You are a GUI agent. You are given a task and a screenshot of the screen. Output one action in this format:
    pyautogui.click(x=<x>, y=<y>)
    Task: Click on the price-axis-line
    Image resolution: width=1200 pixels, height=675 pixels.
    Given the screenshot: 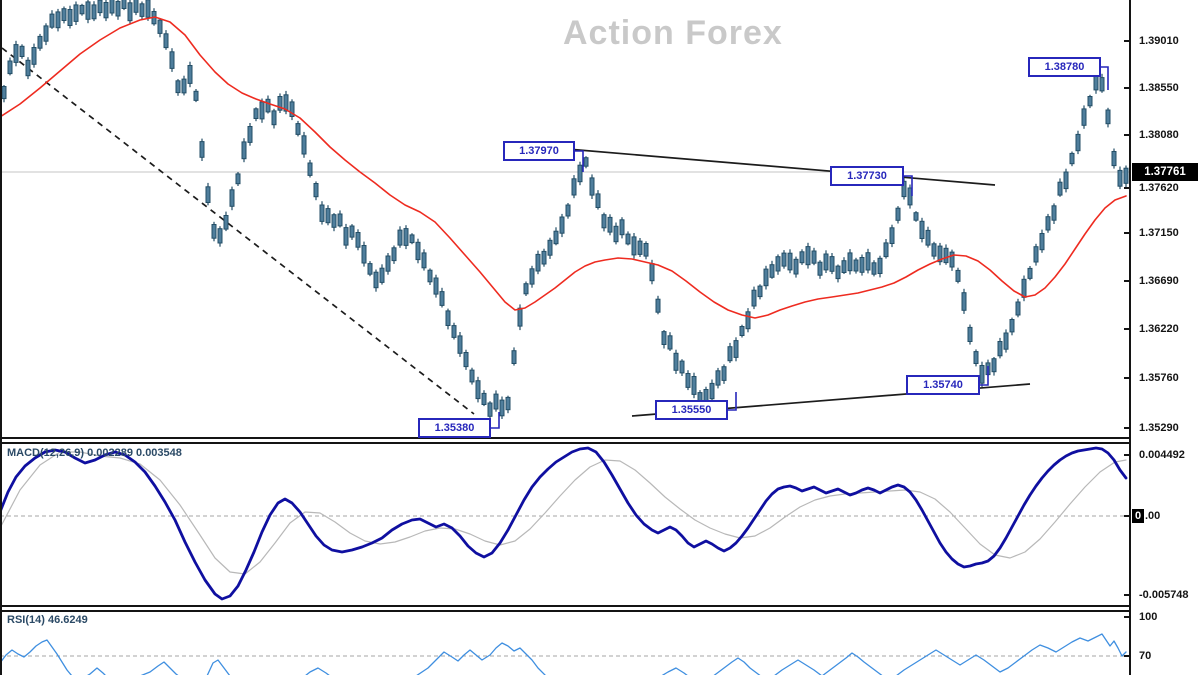 What is the action you would take?
    pyautogui.click(x=1130, y=337)
    